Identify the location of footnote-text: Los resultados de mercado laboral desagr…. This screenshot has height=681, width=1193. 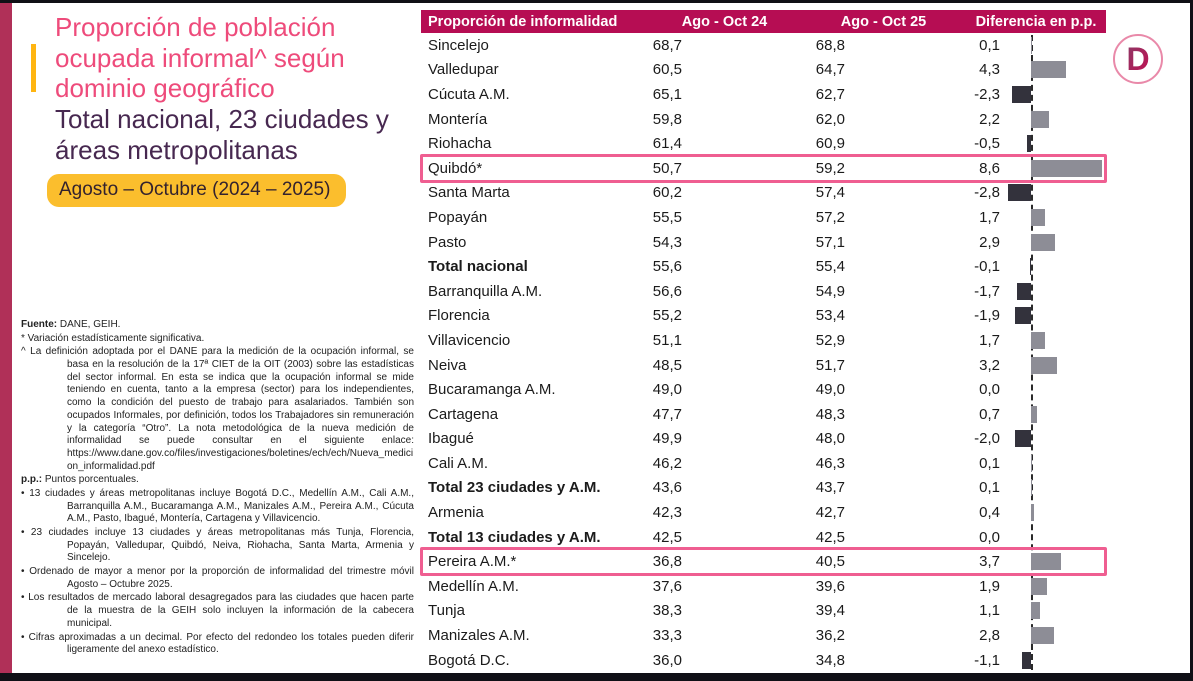
(219, 610).